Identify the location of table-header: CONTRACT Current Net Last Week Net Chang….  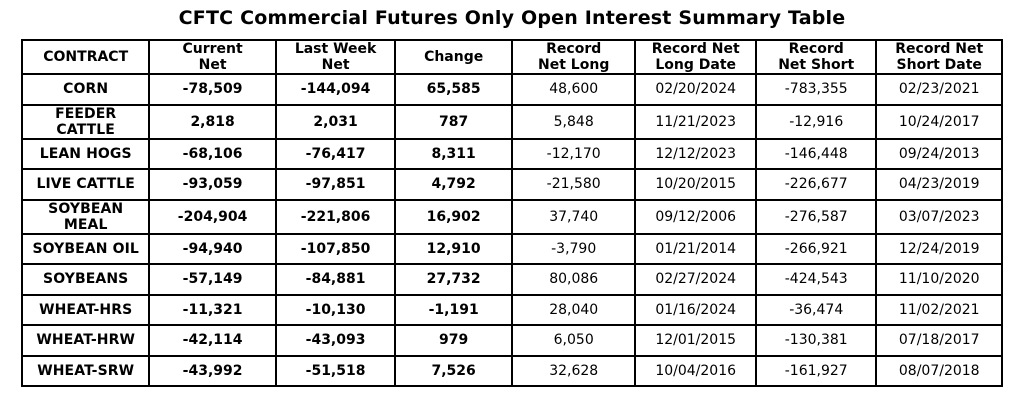
(511, 57).